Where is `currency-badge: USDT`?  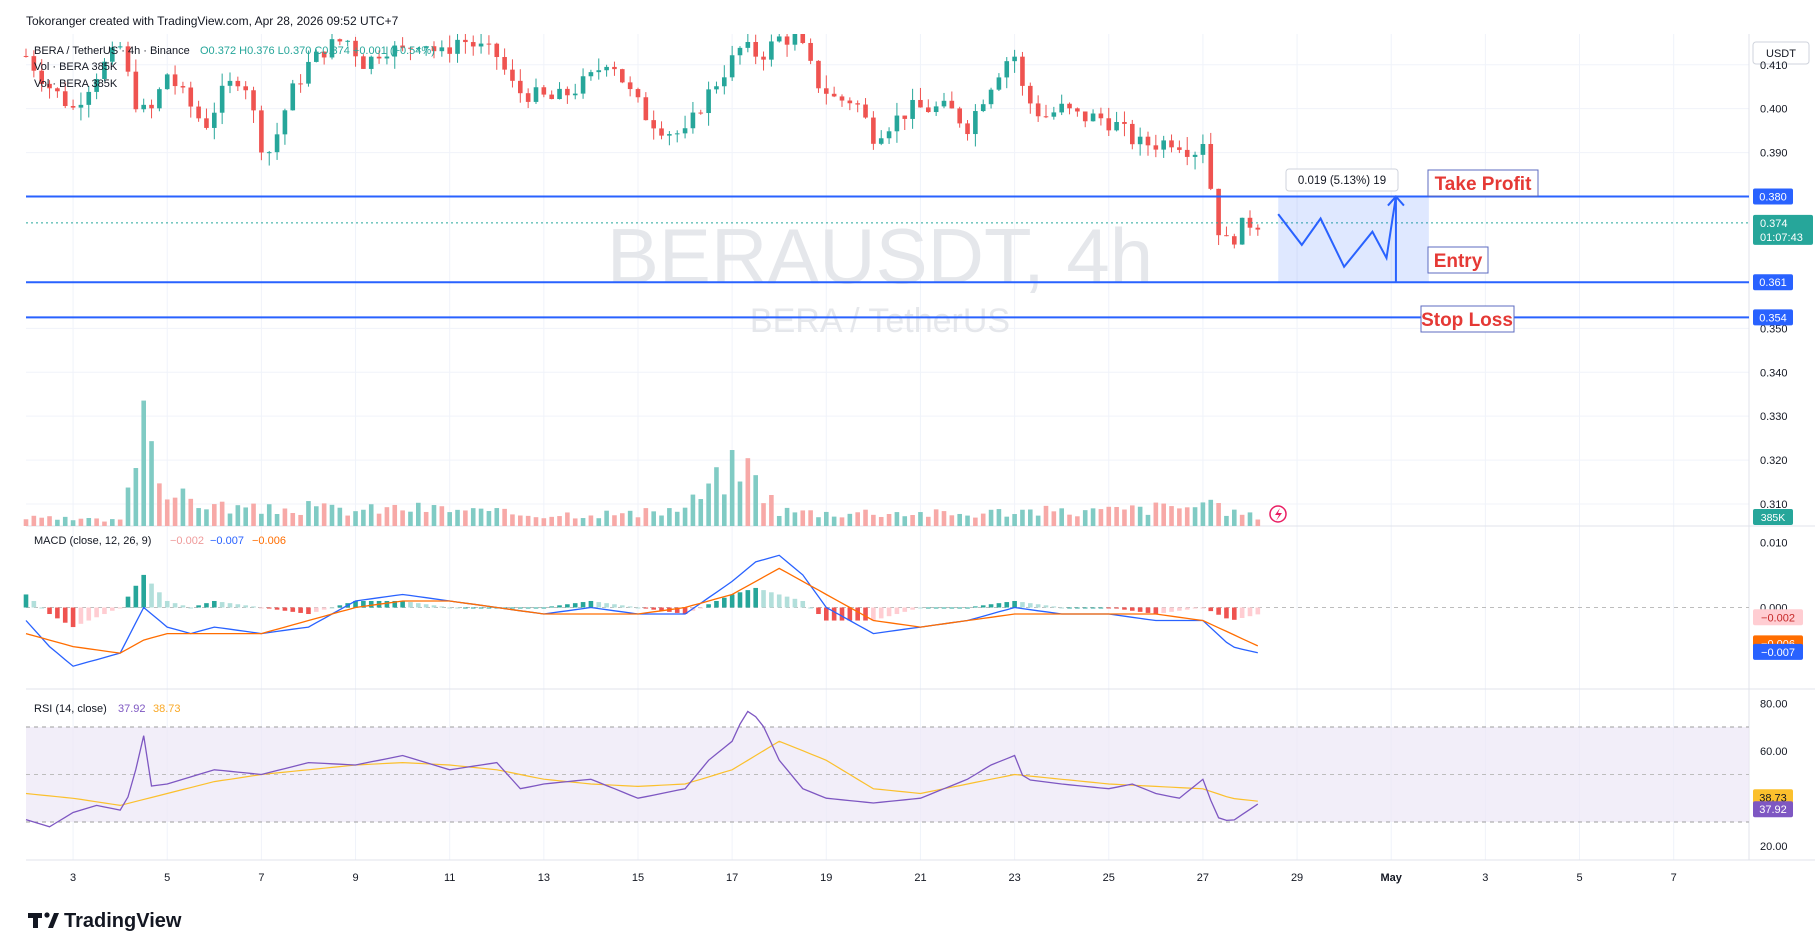
currency-badge: USDT is located at coordinates (1781, 53).